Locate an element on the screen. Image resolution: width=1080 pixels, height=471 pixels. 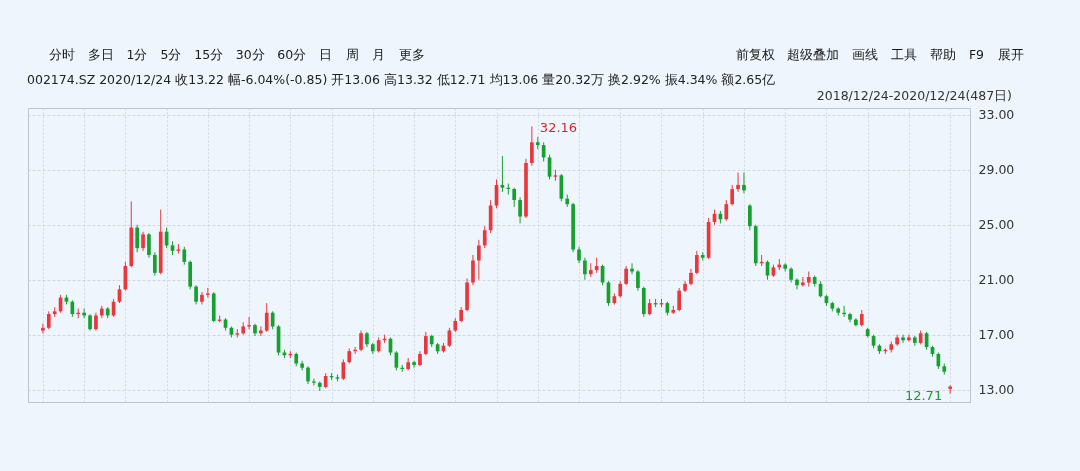
text: 超级叠加 is located at coordinates (813, 54).